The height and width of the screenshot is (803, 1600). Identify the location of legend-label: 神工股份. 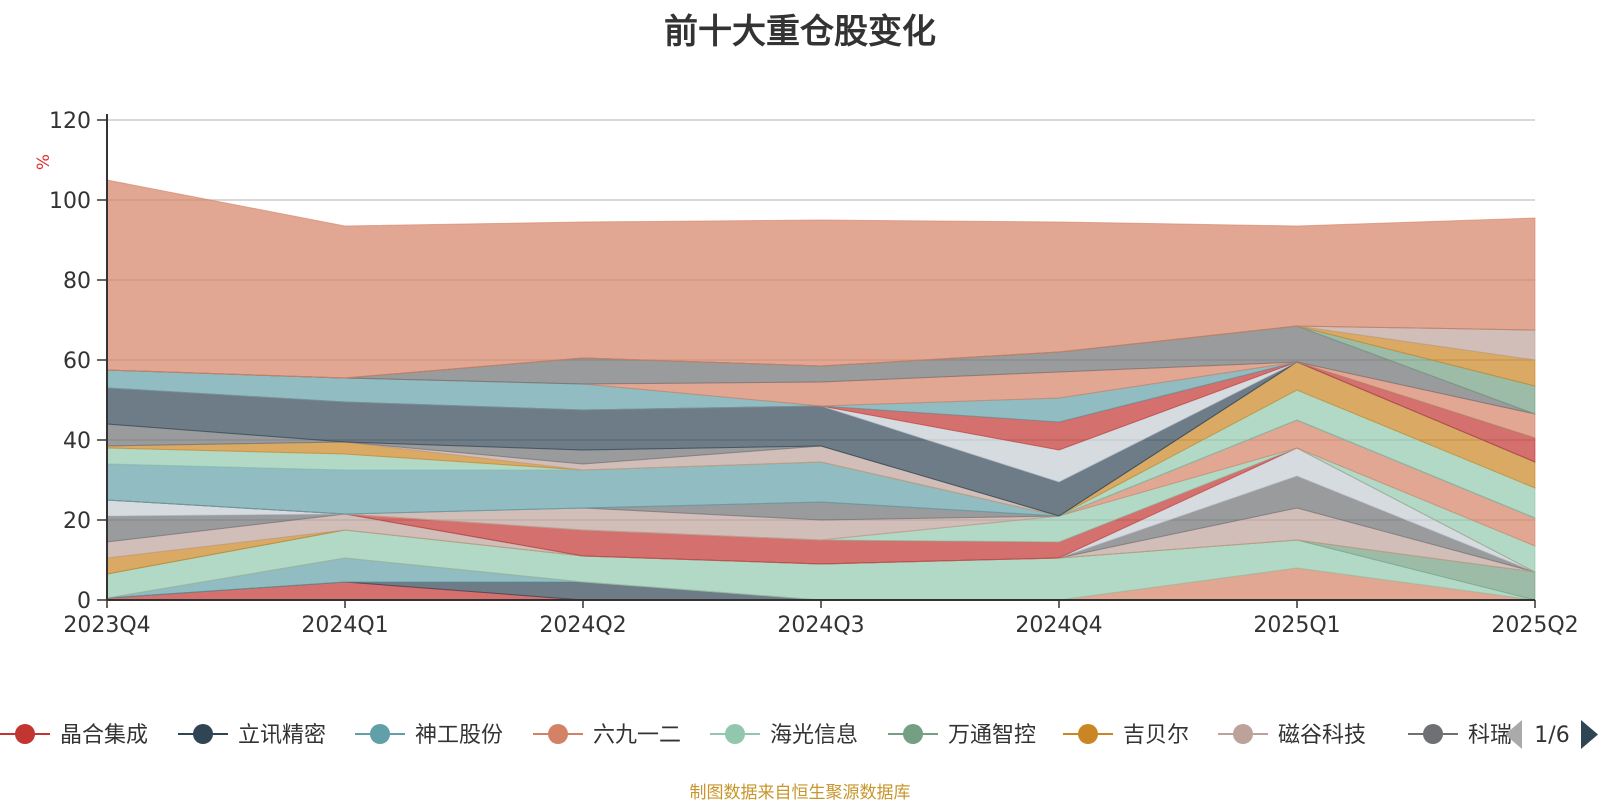
(459, 735).